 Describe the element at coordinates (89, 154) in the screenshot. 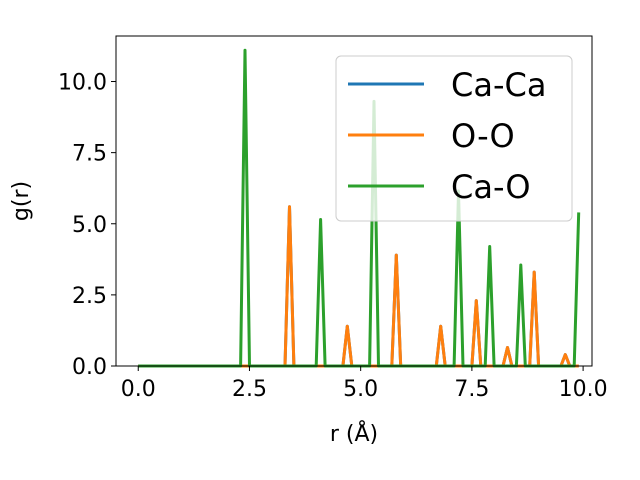

I see `y-tick-label: 7.5` at that location.